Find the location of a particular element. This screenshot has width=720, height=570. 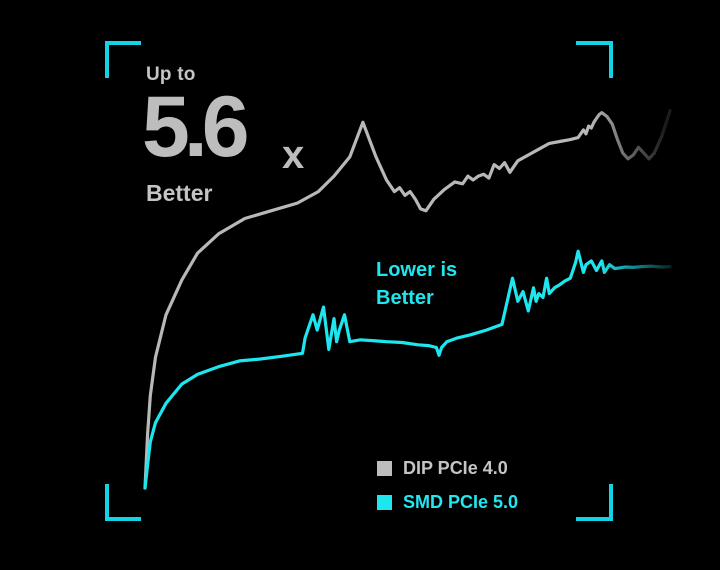

legend-item-dip: DIP PCIe 4.0 is located at coordinates (447, 468).